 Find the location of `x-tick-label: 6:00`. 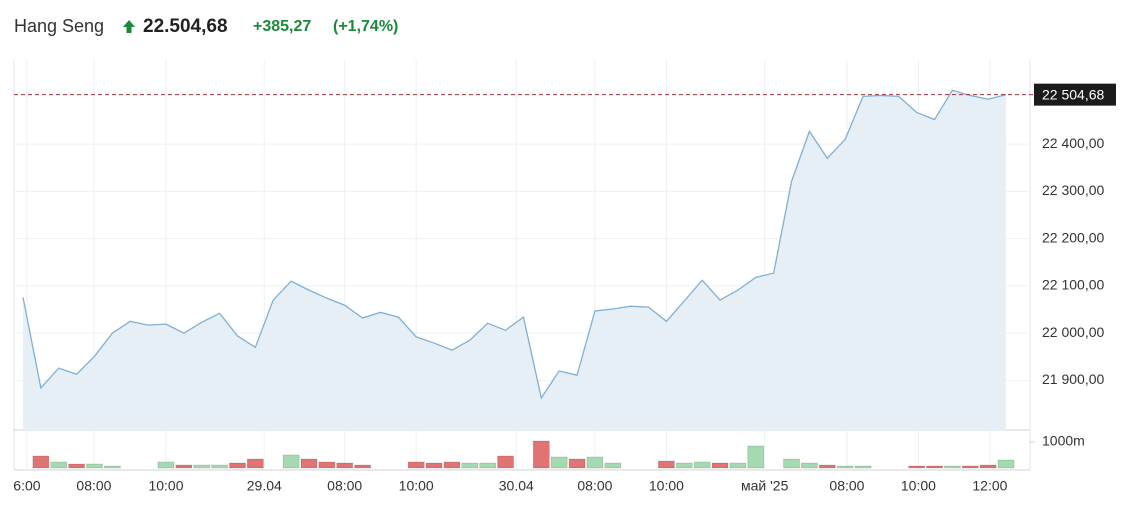

x-tick-label: 6:00 is located at coordinates (26, 486).